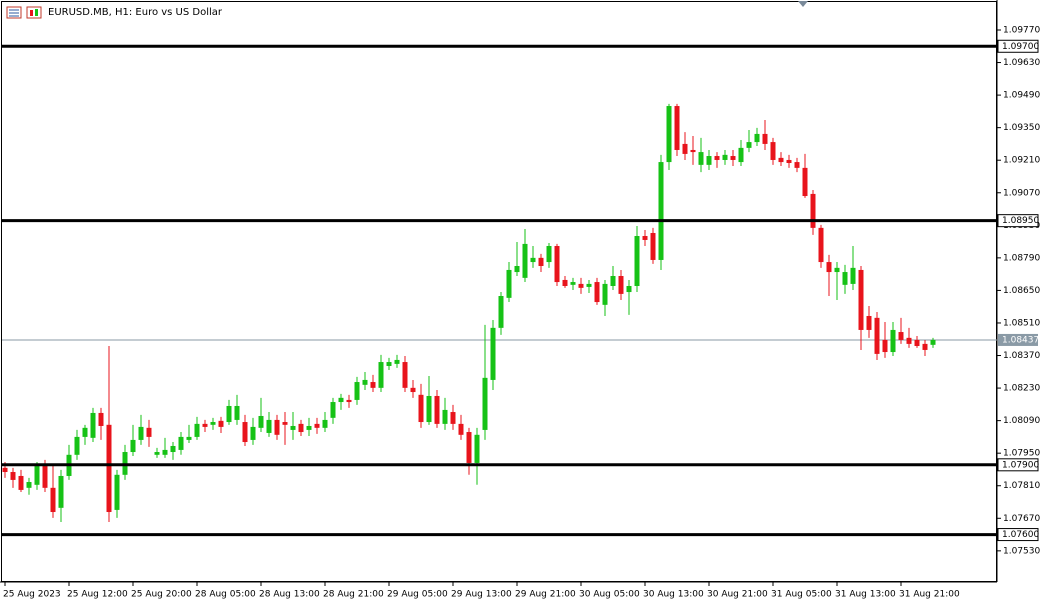  I want to click on x-tick-label: 28 Aug 05:00, so click(225, 595).